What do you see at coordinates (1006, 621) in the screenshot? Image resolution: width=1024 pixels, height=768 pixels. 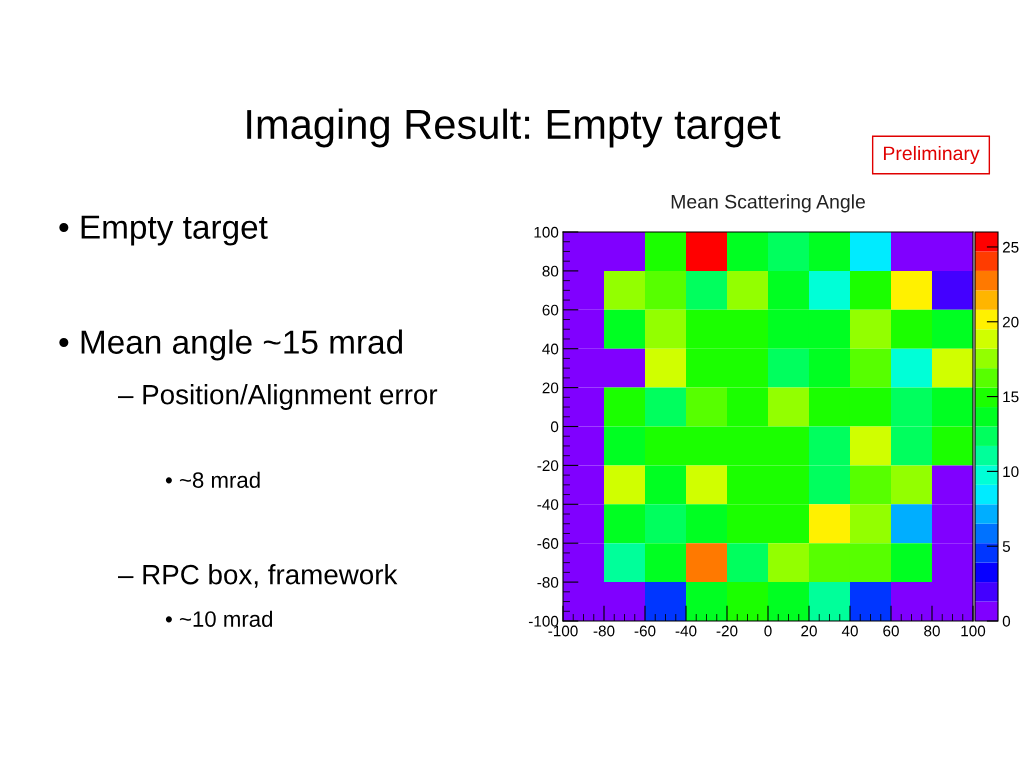 I see `color-bar-label: 0` at bounding box center [1006, 621].